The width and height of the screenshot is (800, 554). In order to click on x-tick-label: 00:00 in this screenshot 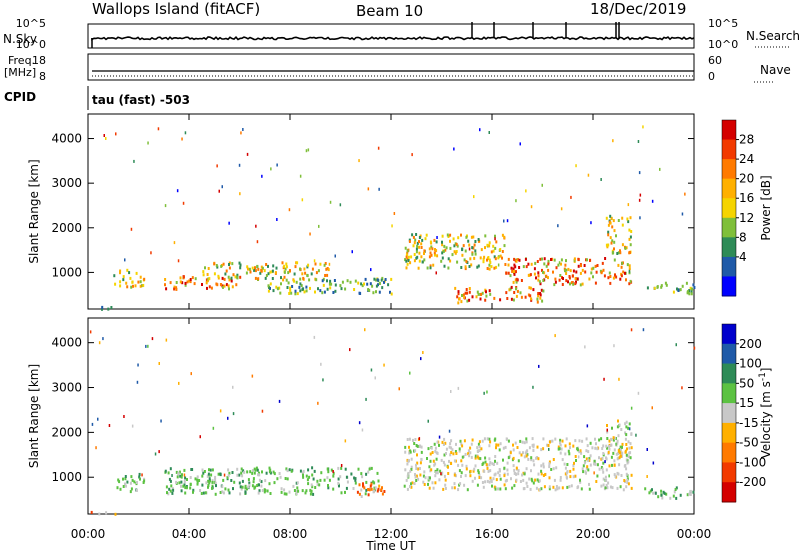, I will do `click(88, 534)`.